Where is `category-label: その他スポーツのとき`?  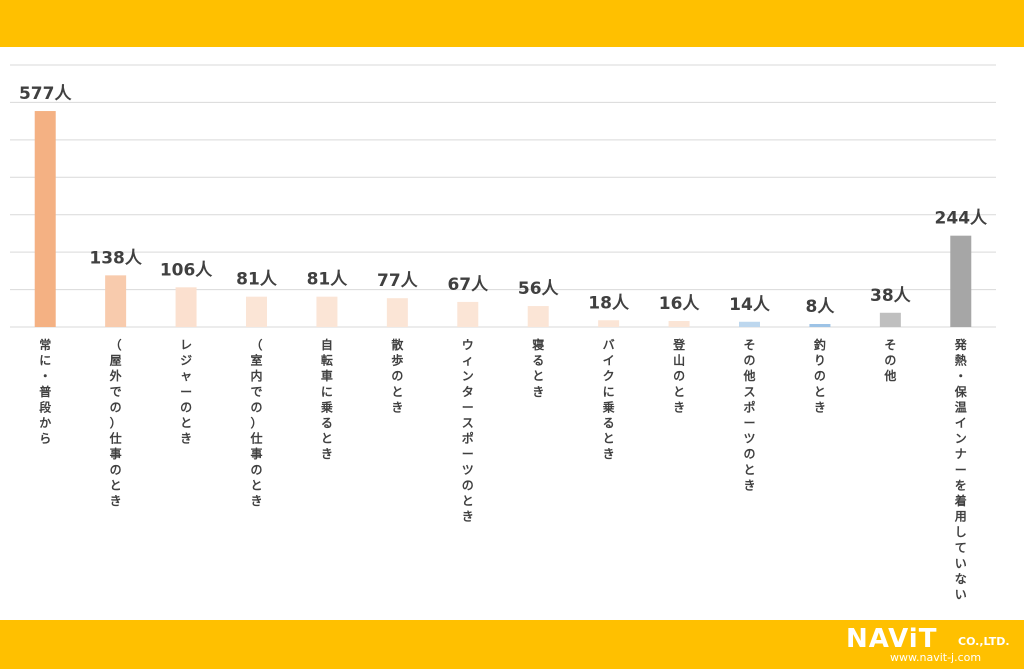
category-label: その他スポーツのとき is located at coordinates (748, 415).